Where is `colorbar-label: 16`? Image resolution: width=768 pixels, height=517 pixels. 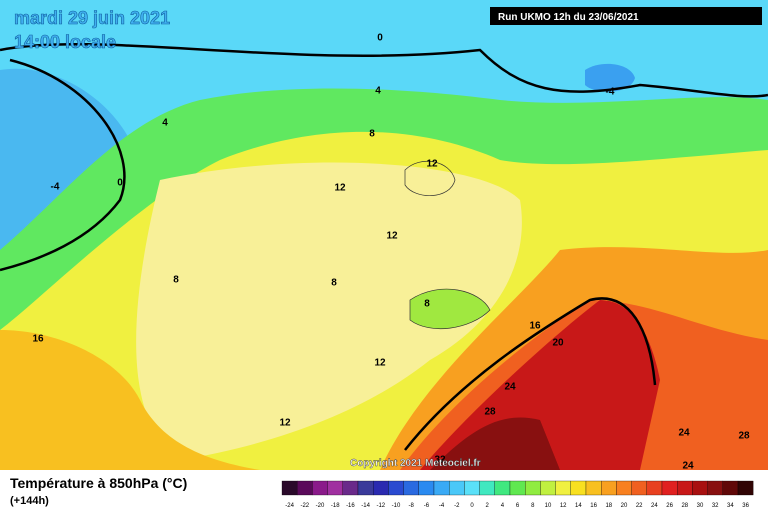
colorbar-label: 16 is located at coordinates (593, 506).